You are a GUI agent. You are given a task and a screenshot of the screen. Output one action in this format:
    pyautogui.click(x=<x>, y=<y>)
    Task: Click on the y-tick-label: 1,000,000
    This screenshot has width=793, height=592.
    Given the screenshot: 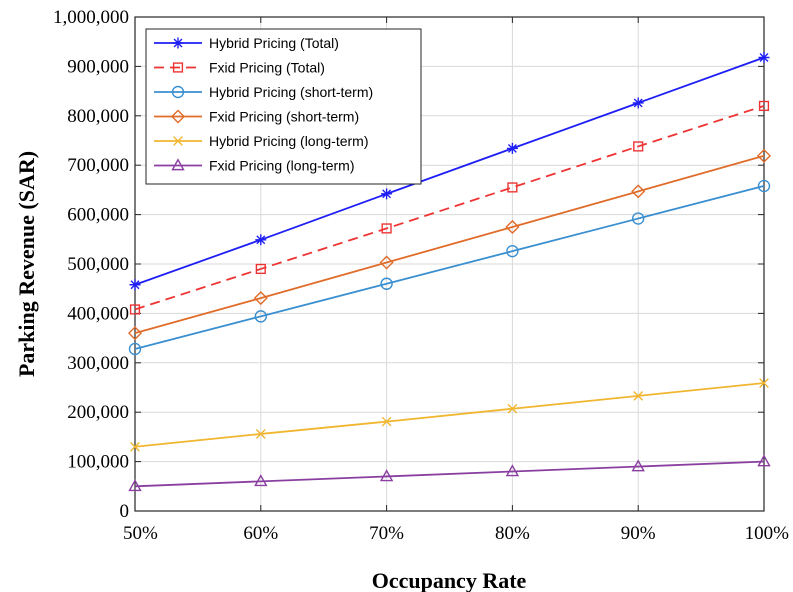 What is the action you would take?
    pyautogui.click(x=91, y=17)
    